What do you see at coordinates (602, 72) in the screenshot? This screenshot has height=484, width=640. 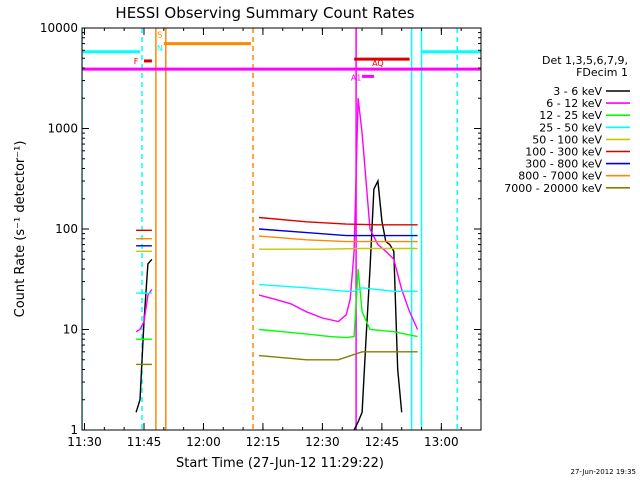 I see `legend-header: FDecim 1` at bounding box center [602, 72].